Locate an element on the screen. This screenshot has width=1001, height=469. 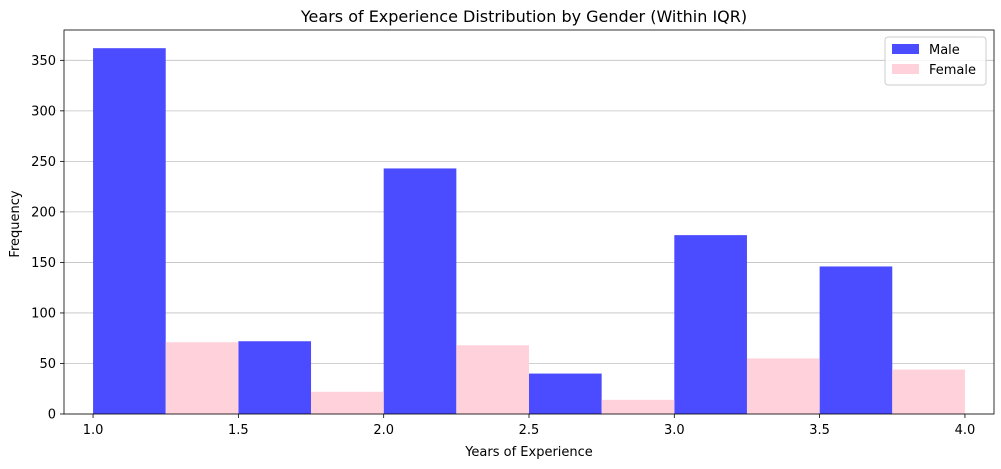
x-tick-label: 1.5 is located at coordinates (238, 430).